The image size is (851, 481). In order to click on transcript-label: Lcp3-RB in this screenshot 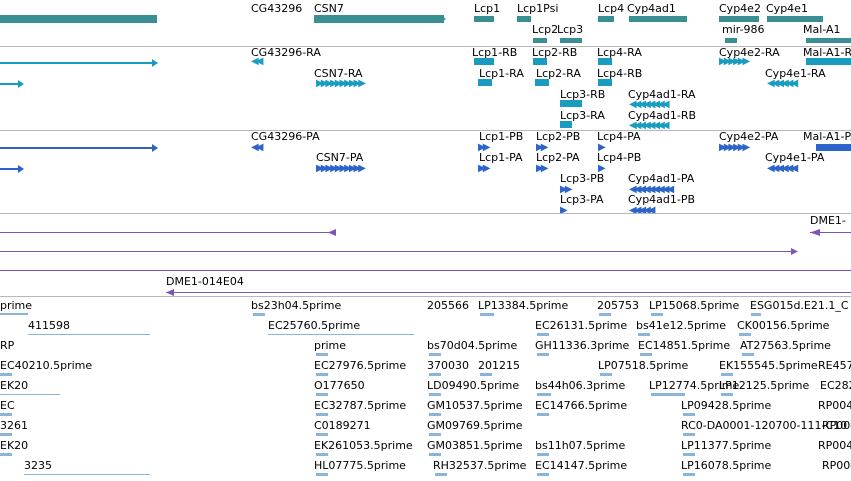, I will do `click(583, 94)`.